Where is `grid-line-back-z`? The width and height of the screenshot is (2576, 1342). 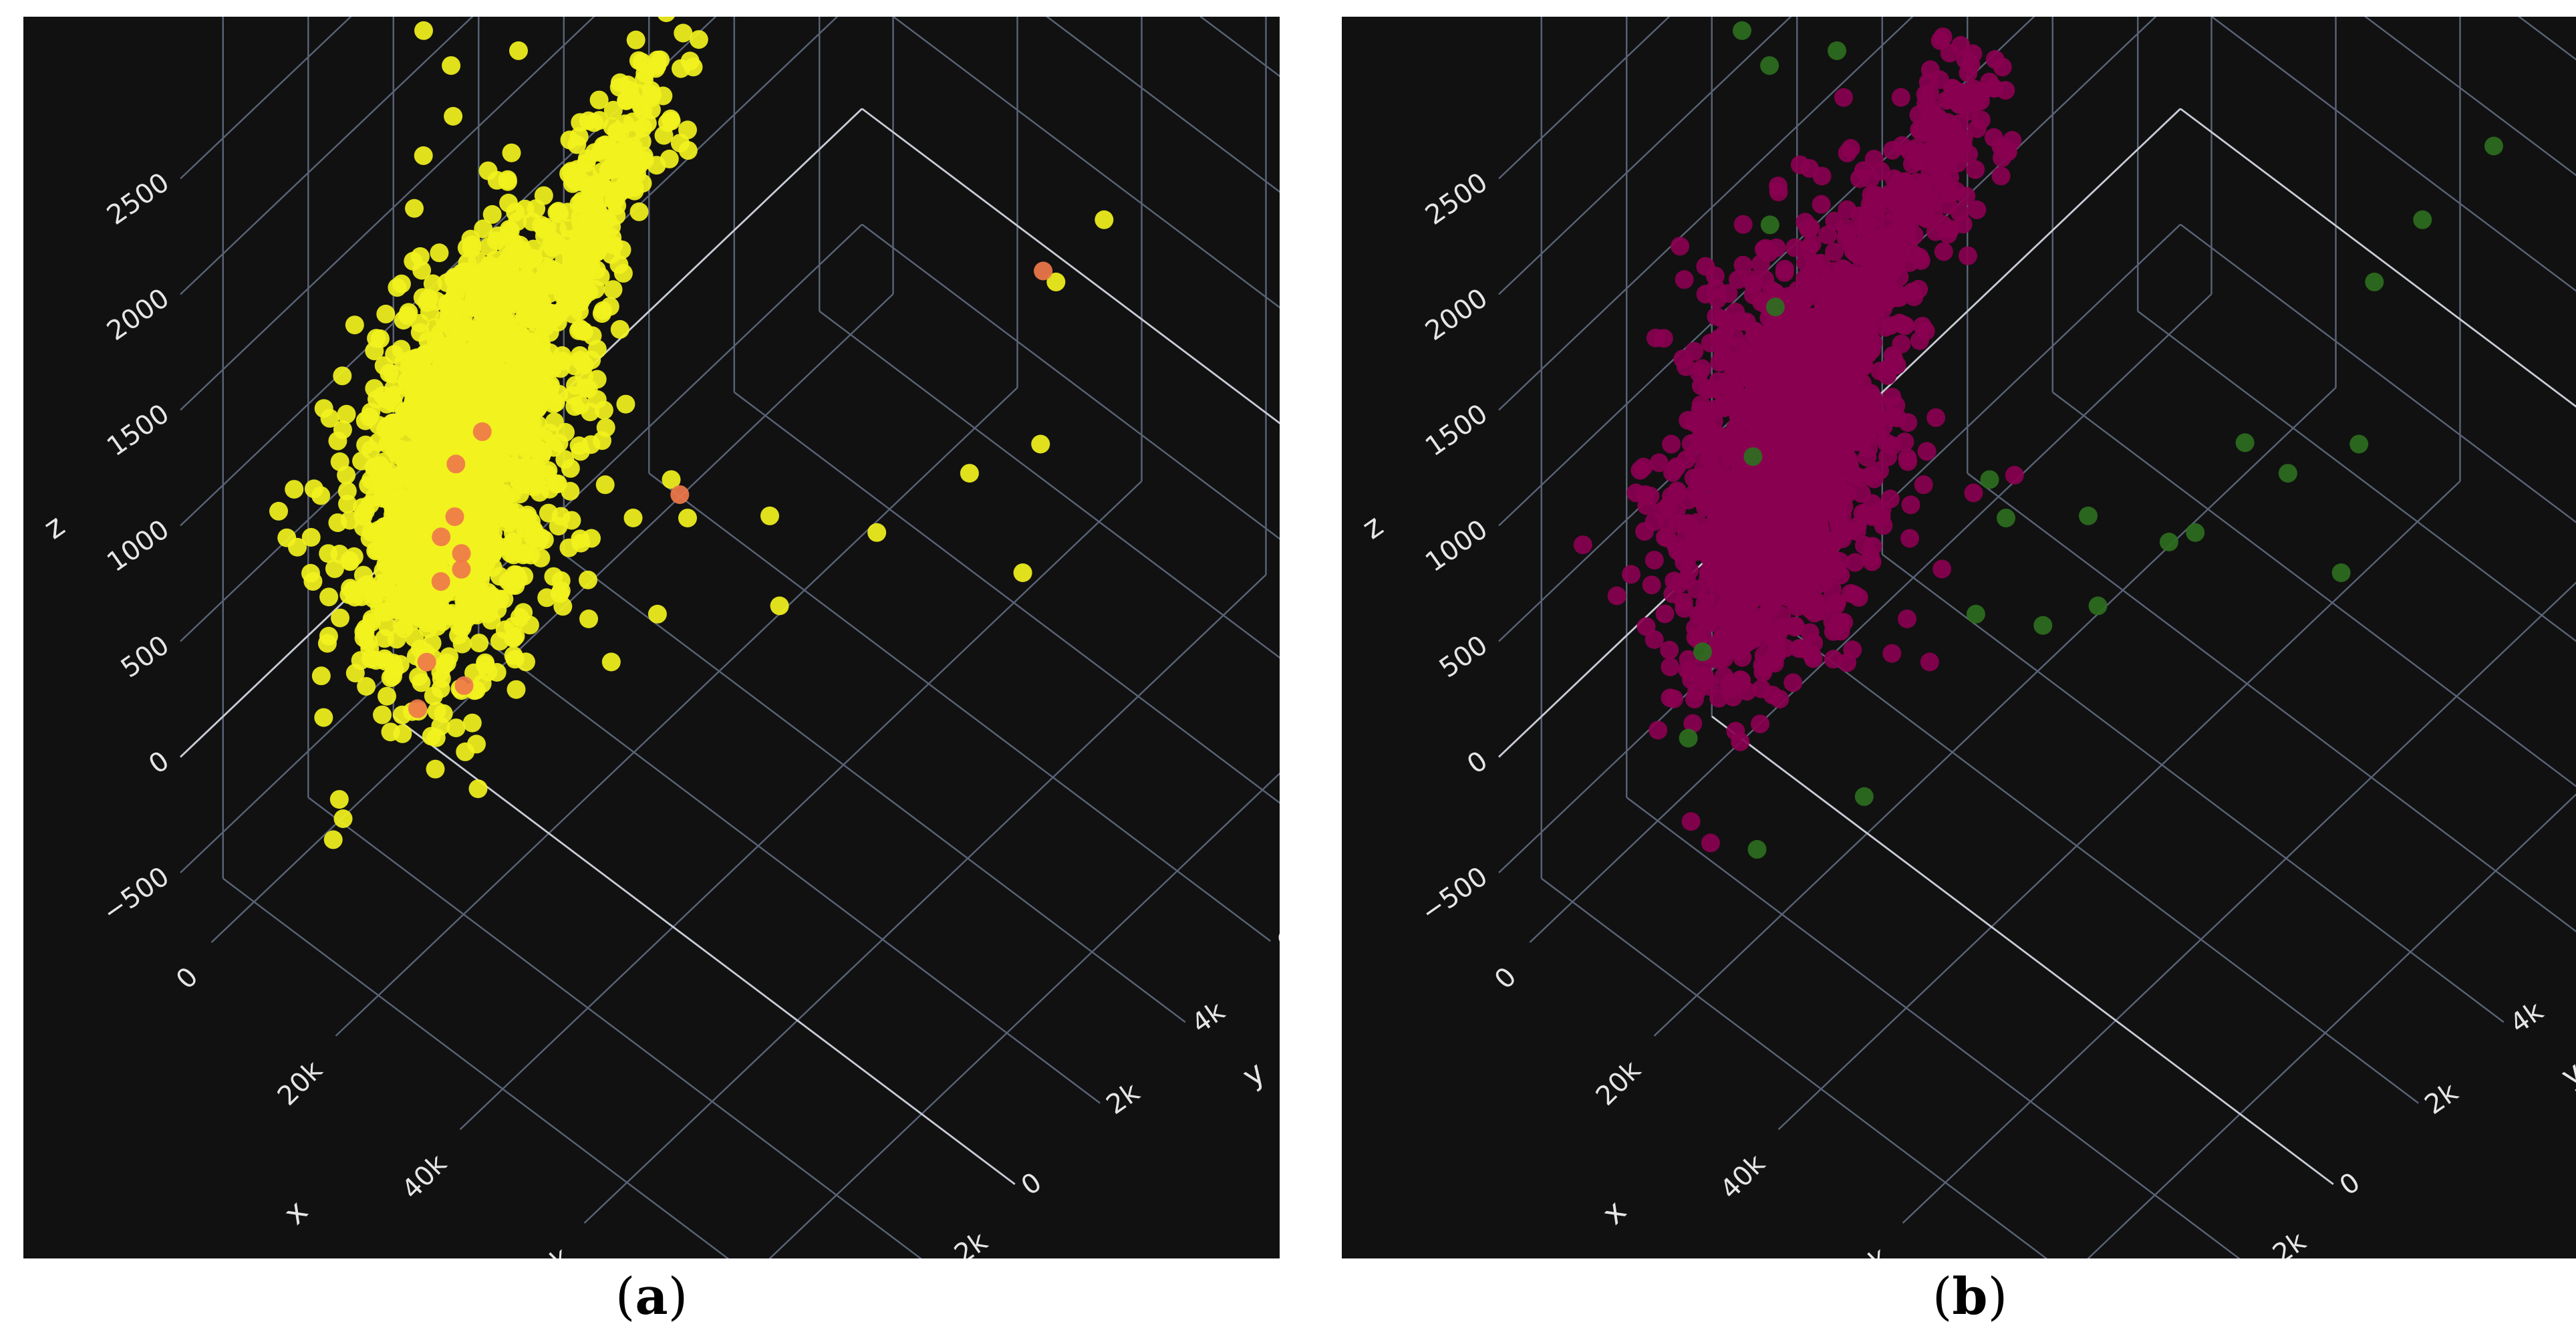 grid-line-back-z is located at coordinates (1766, 272).